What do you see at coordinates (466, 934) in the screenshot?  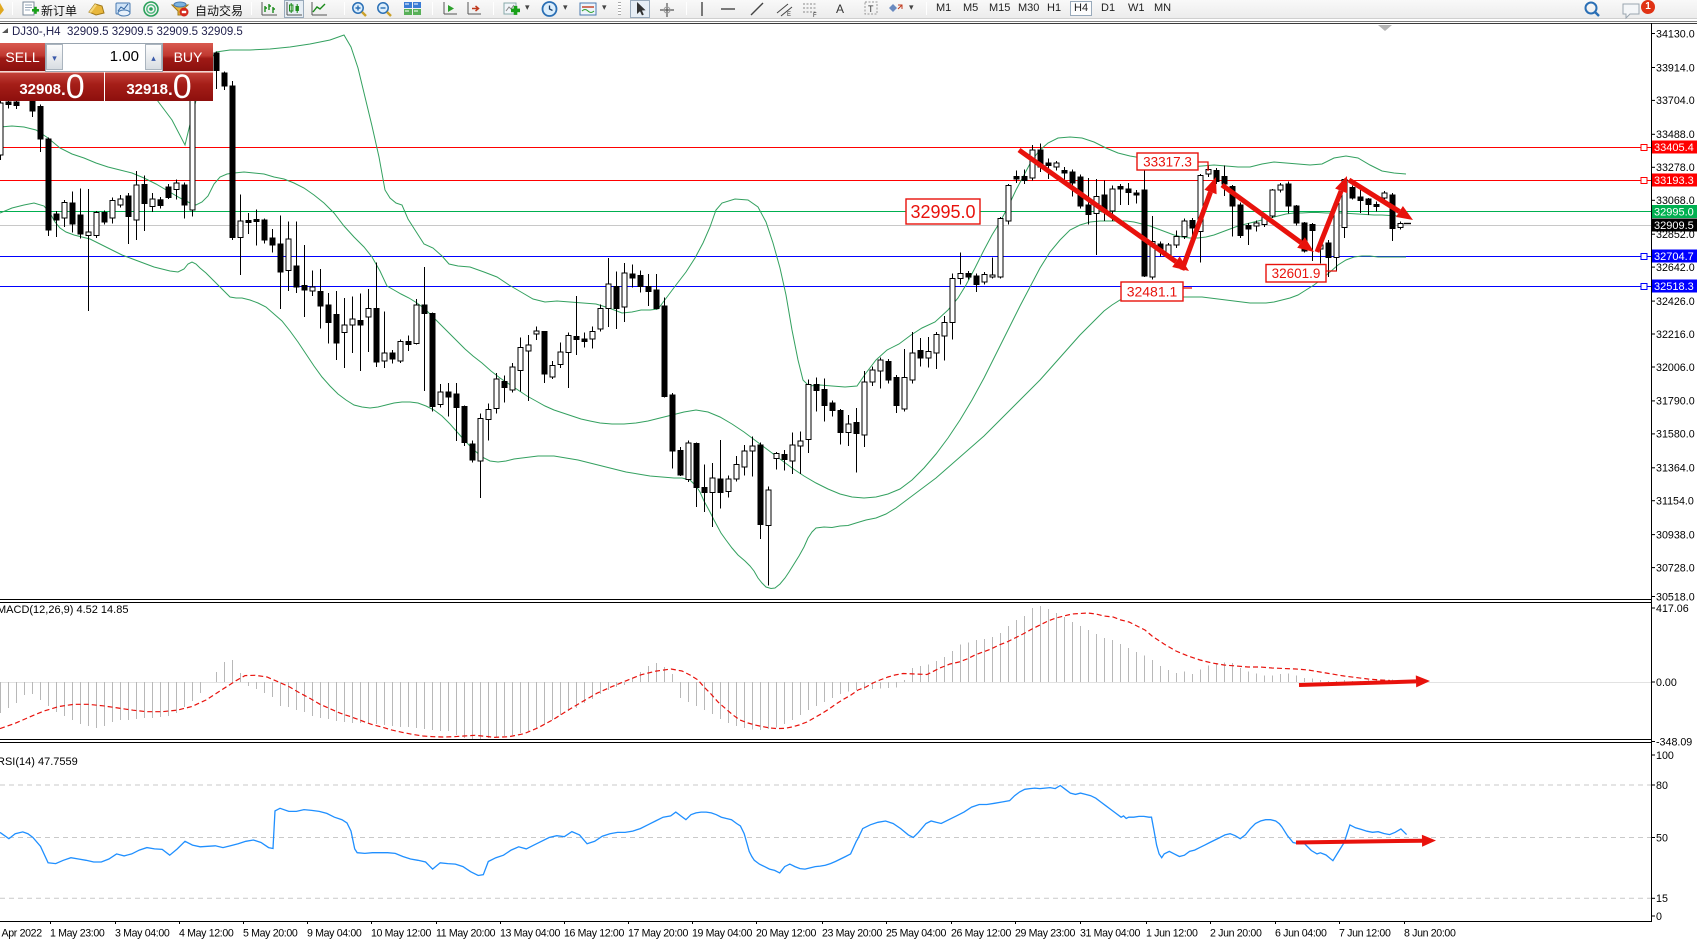 I see `svg-text: 11 May 20:00` at bounding box center [466, 934].